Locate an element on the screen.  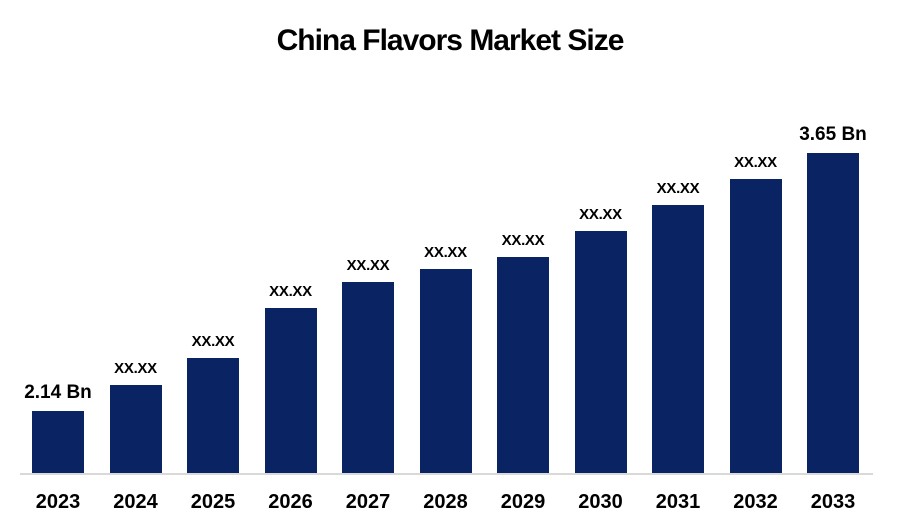
bar-2027 is located at coordinates (368, 378).